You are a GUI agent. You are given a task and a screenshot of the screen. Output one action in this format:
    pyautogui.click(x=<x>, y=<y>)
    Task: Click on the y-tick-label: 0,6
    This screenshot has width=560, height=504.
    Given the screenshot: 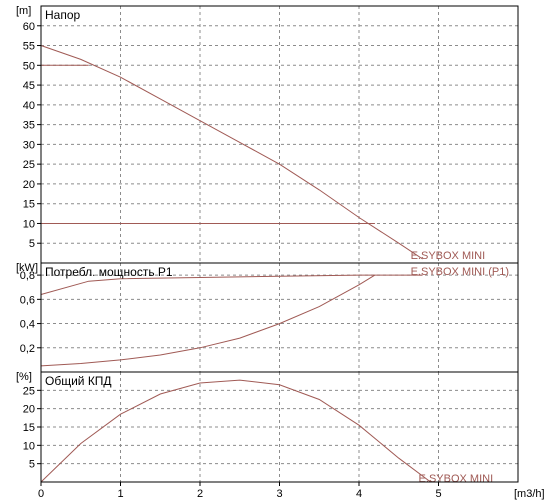 What is the action you would take?
    pyautogui.click(x=27, y=300)
    